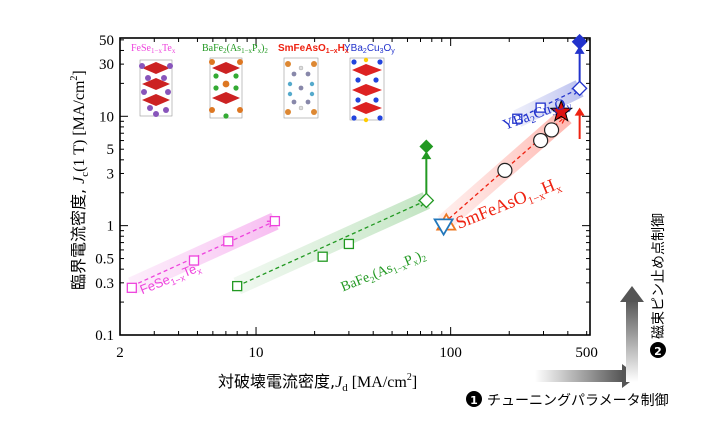 The height and width of the screenshot is (427, 710). I want to click on legend-entry-smfeaso: SmFeAsO1−xHx, so click(313, 49).